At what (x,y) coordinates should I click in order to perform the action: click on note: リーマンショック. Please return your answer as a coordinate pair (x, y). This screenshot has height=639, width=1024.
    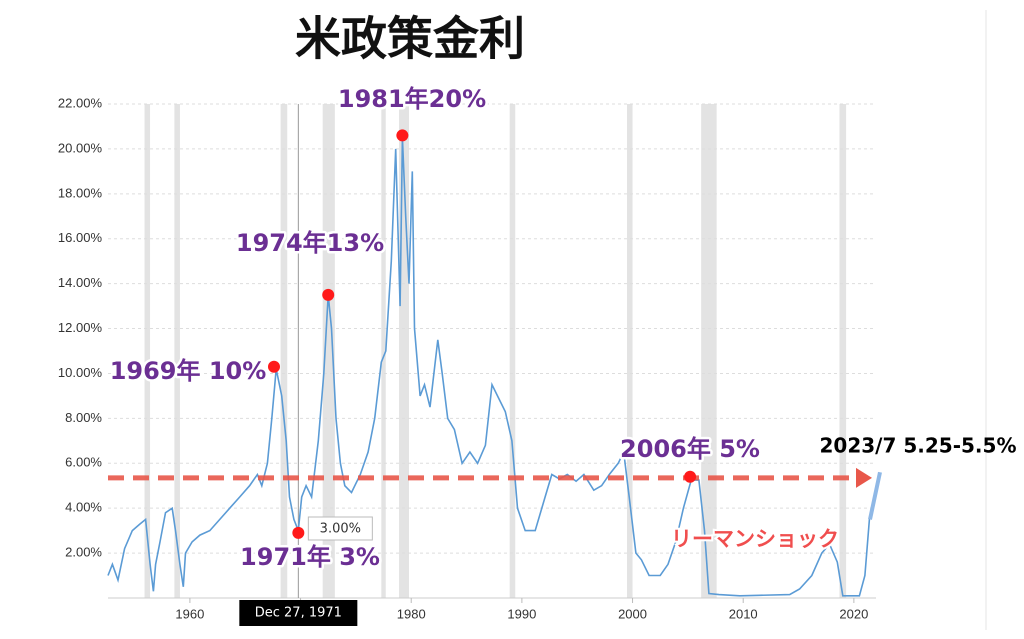
    Looking at the image, I should click on (755, 539).